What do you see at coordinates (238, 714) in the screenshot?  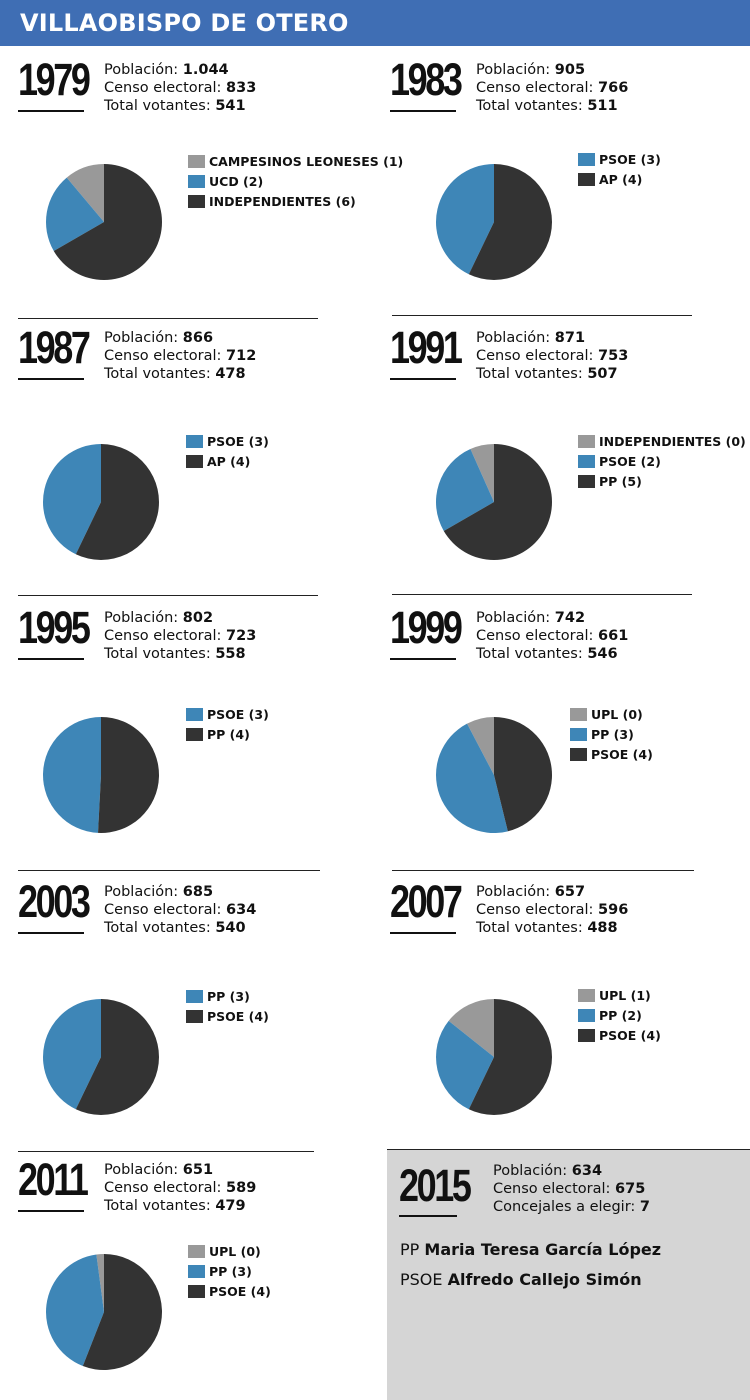 I see `legend-label: PSOE (3)` at bounding box center [238, 714].